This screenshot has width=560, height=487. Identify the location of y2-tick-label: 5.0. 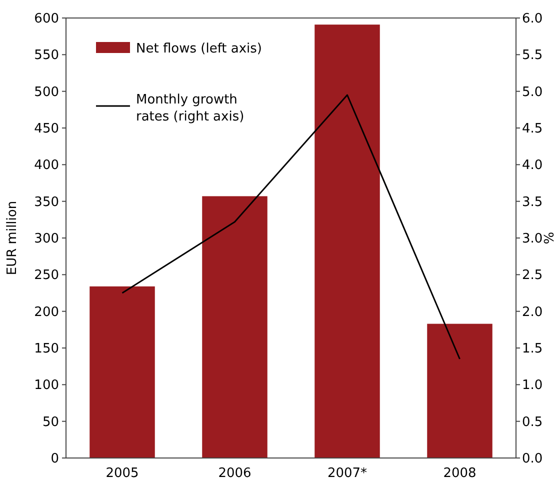
(532, 92).